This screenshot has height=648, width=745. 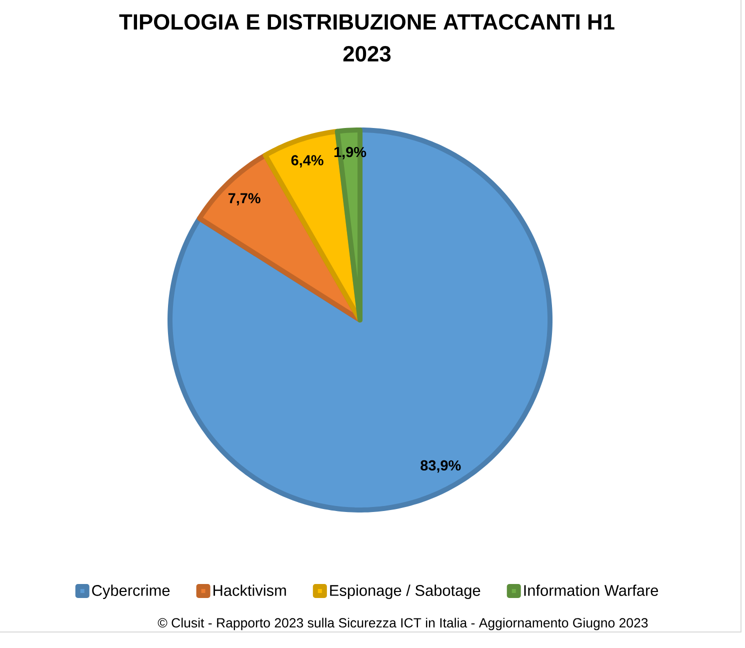 I want to click on chart-title: TIPOLOGIA E DISTRIBUZIONE ATTACCANTI H1 2023, so click(x=366, y=38).